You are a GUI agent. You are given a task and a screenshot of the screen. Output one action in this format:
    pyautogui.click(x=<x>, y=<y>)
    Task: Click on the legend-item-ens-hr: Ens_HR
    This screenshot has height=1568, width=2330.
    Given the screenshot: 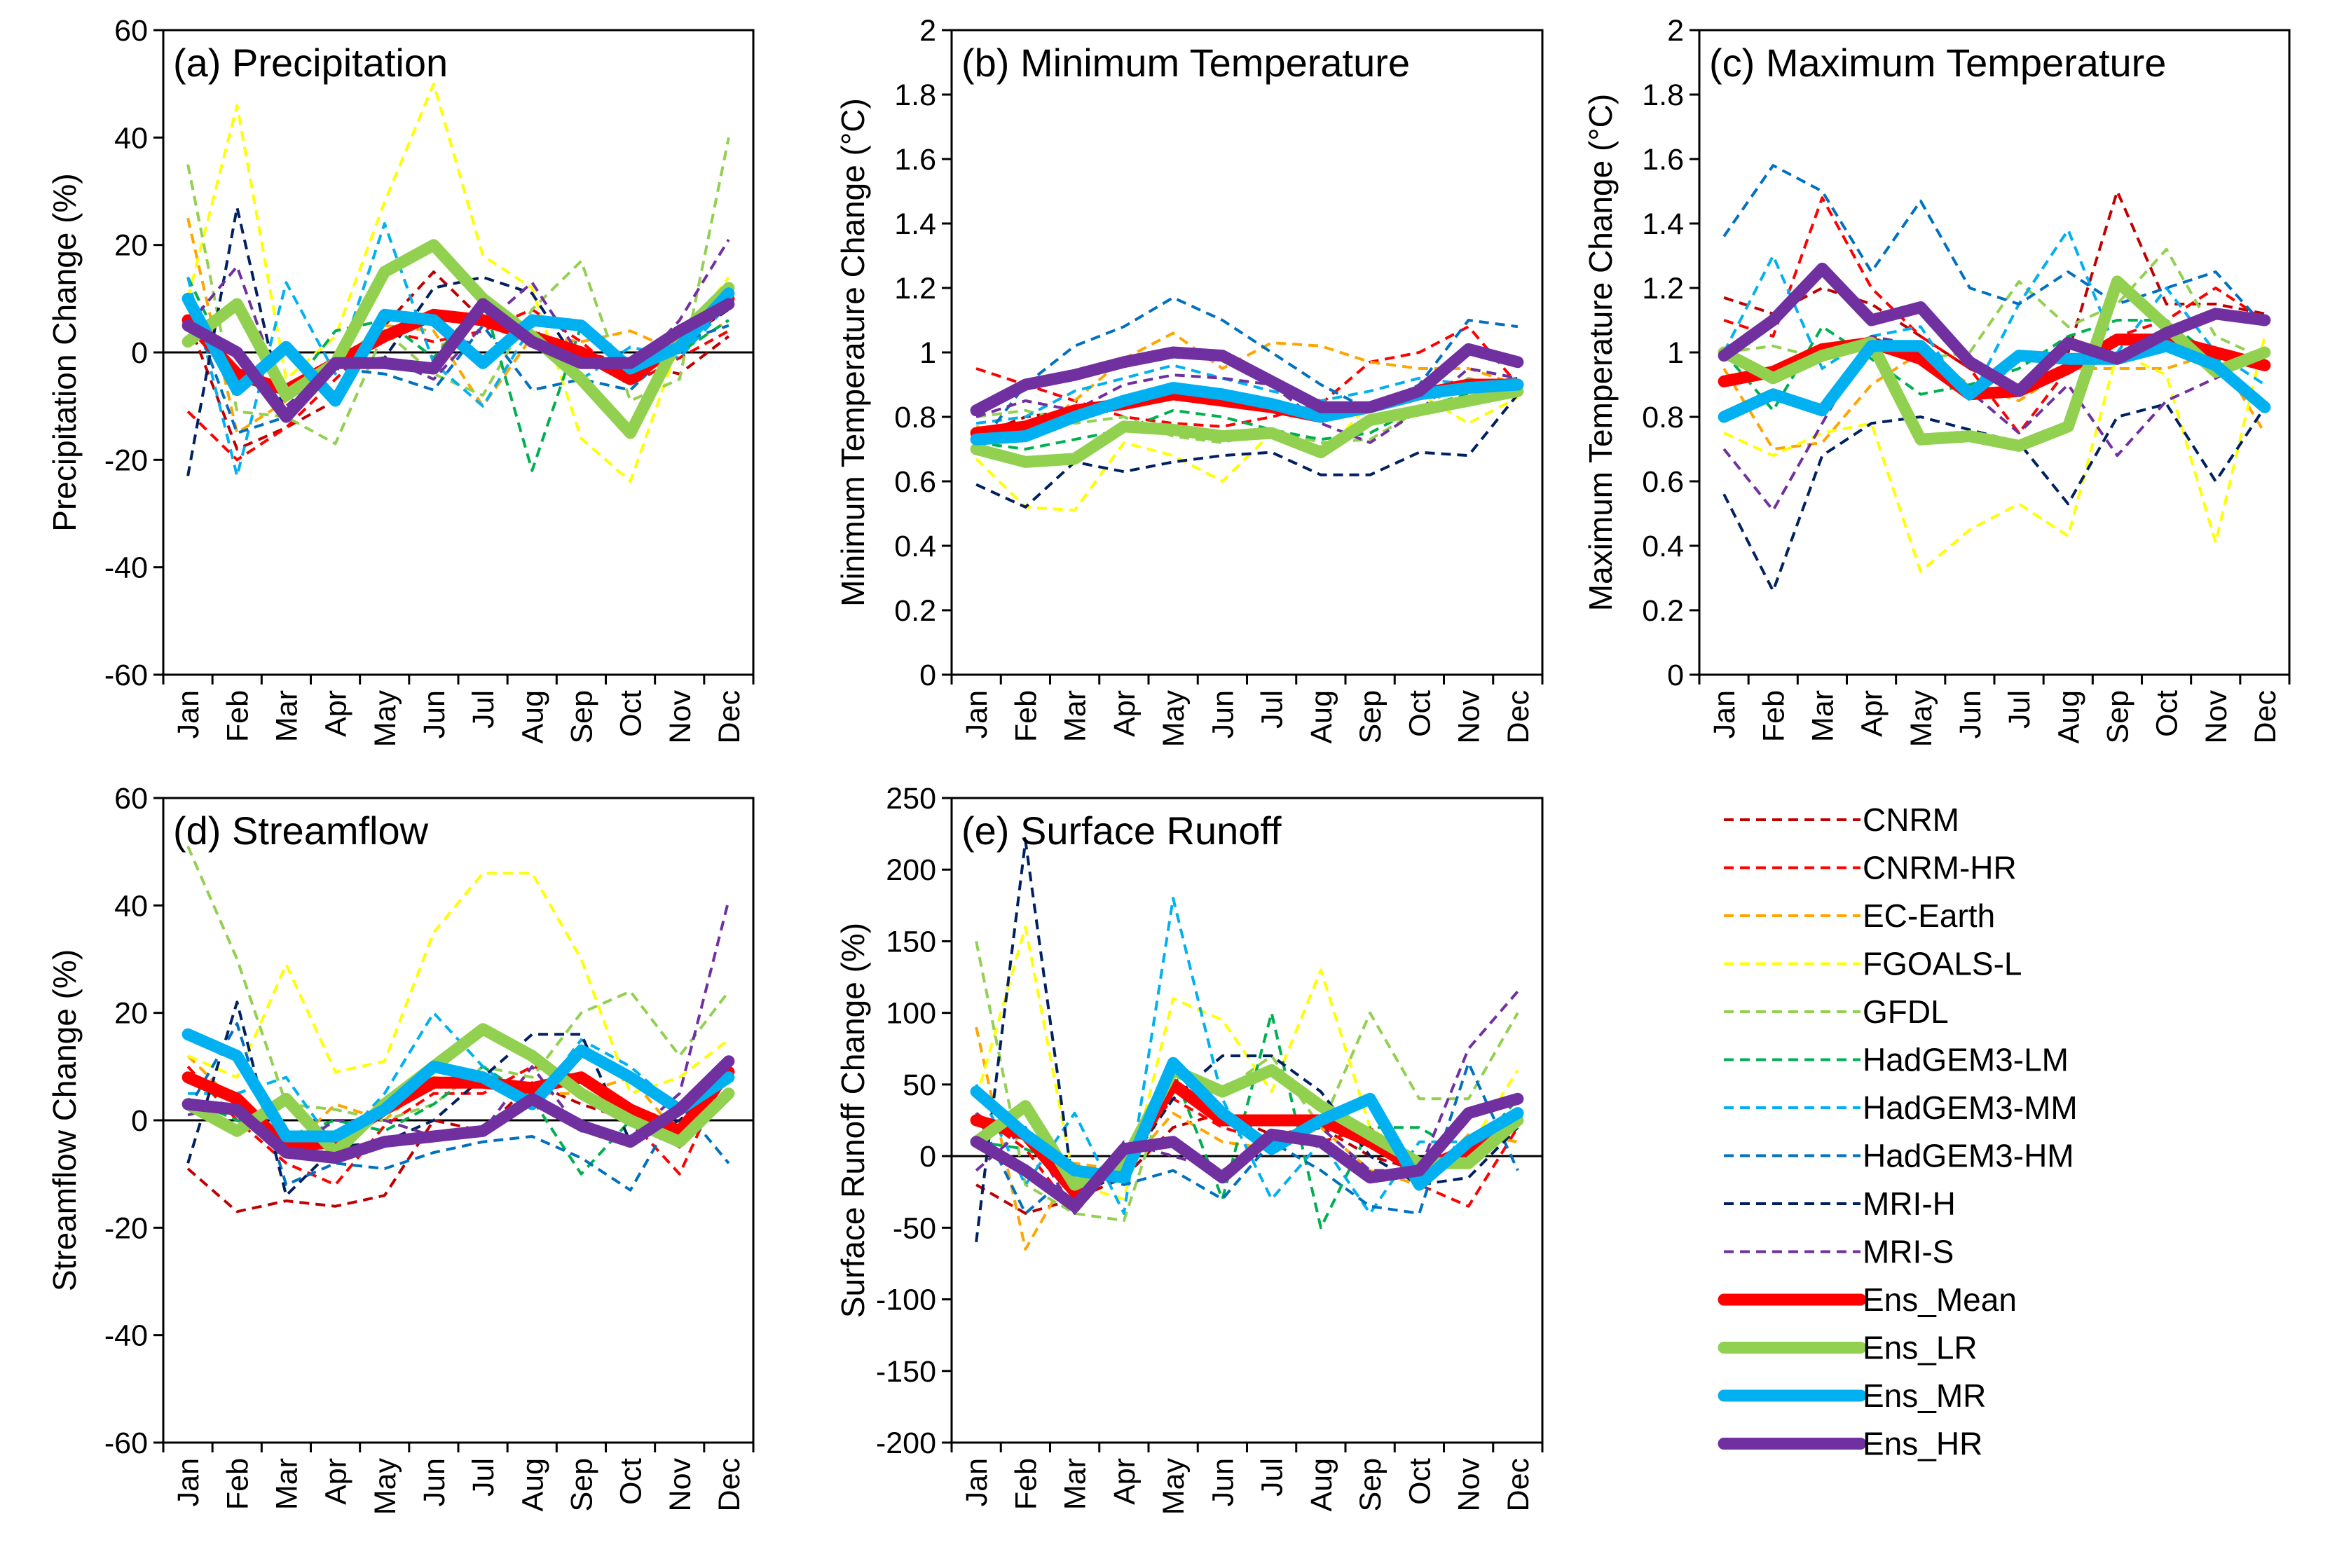 What is the action you would take?
    pyautogui.click(x=1850, y=1444)
    